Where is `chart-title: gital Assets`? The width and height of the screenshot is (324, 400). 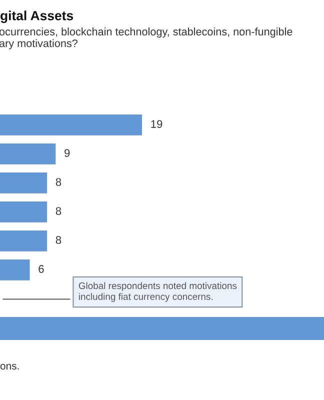
chart-title: gital Assets is located at coordinates (37, 16).